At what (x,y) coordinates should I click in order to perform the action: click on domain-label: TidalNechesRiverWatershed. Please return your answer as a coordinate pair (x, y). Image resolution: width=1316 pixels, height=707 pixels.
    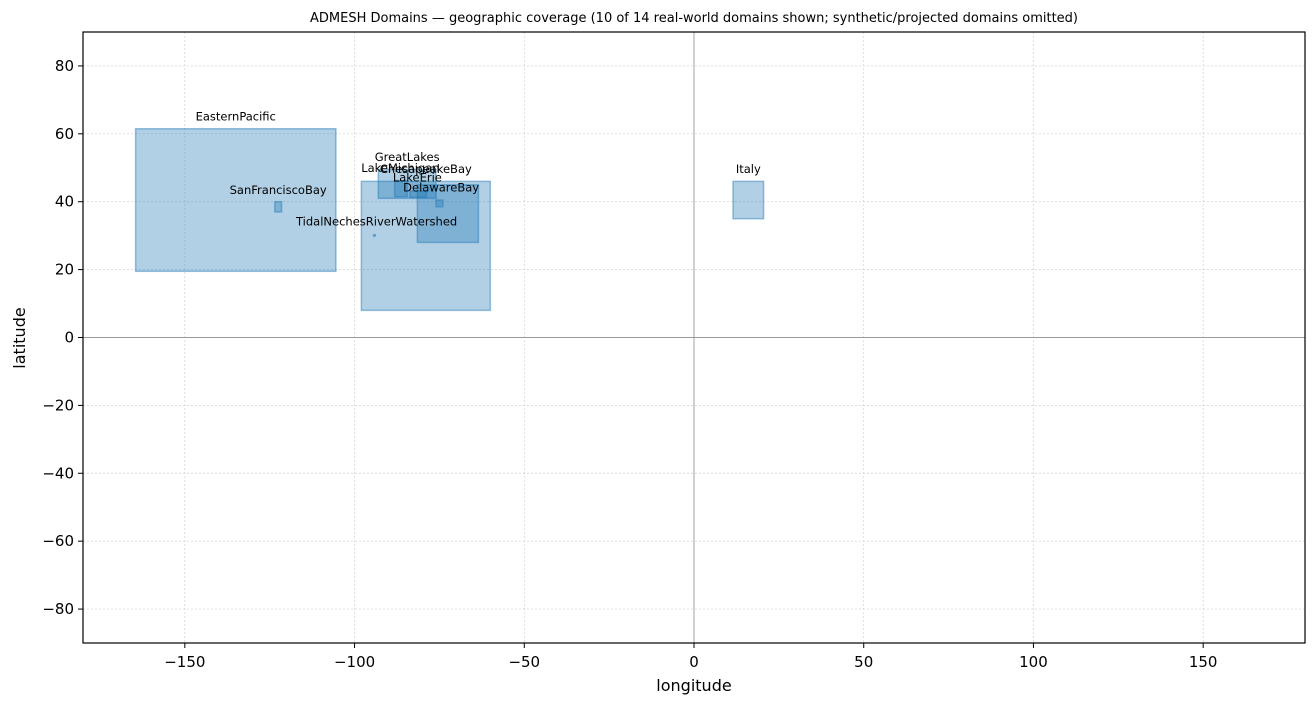
    Looking at the image, I should click on (376, 221).